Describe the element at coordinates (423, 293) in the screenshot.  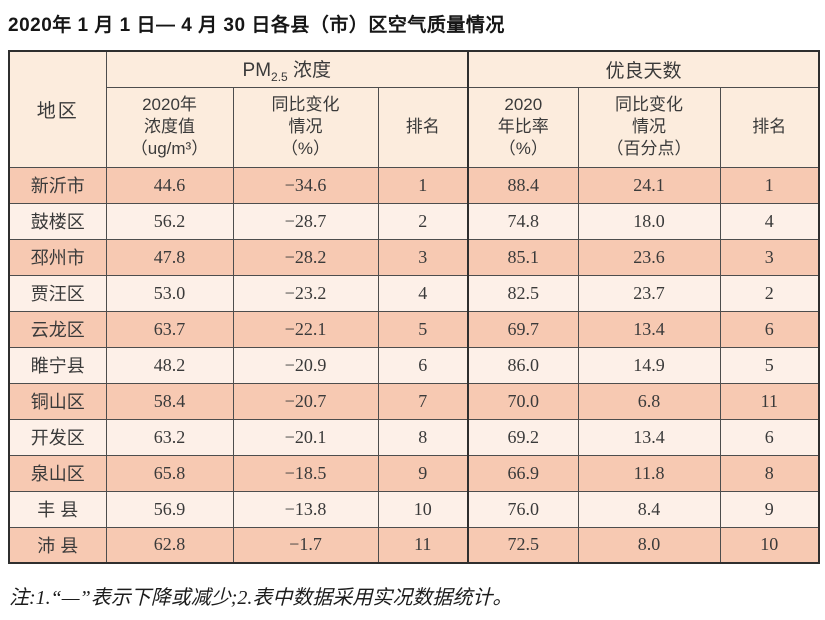
I see `pm-rank-cell: 4` at that location.